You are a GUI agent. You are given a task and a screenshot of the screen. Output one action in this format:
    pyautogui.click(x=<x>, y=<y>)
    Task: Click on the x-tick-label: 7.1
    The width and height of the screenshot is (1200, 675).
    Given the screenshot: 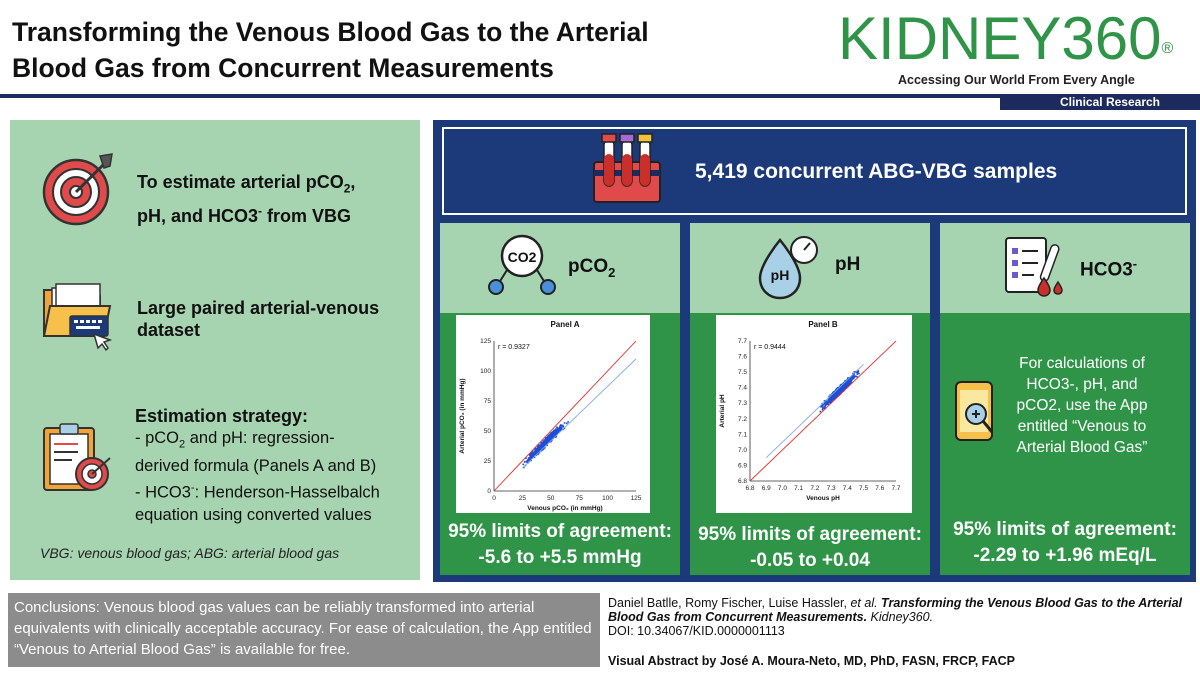 What is the action you would take?
    pyautogui.click(x=798, y=488)
    